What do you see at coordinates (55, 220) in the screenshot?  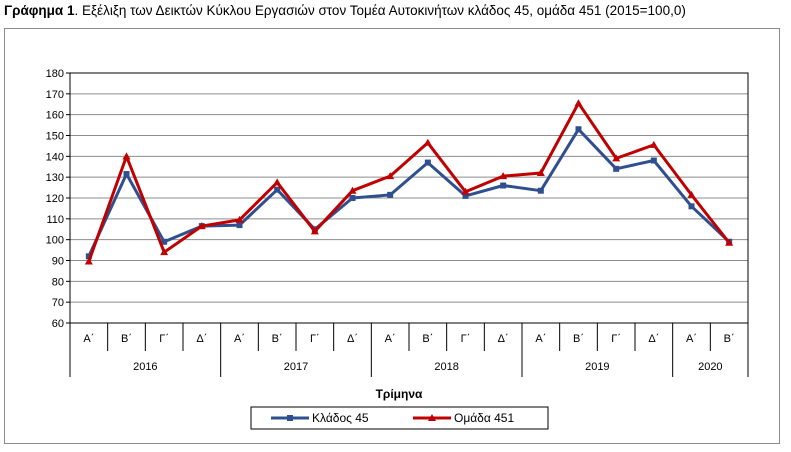 I see `y-tick-label: 110` at bounding box center [55, 220].